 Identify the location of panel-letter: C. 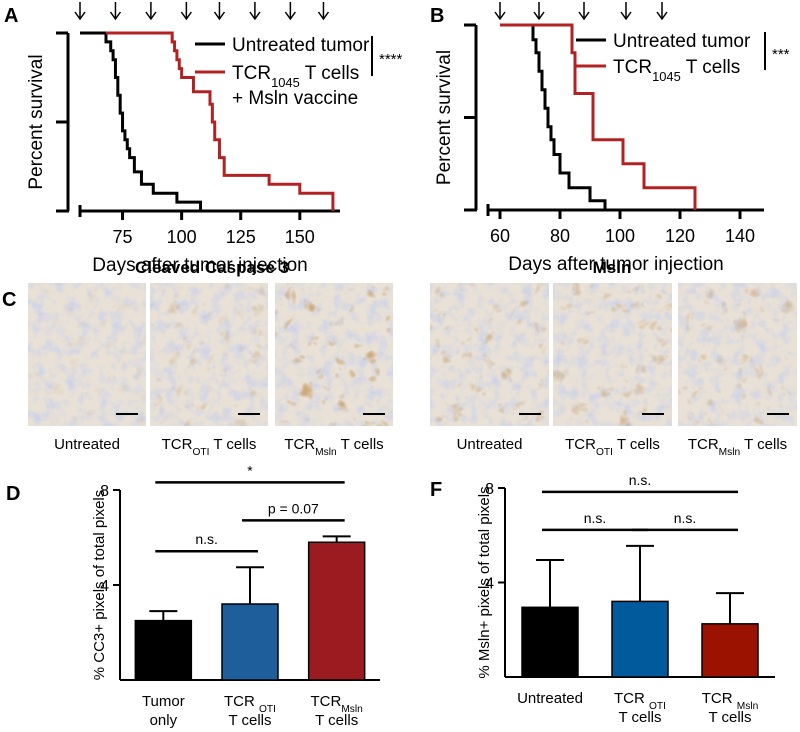
(9, 300).